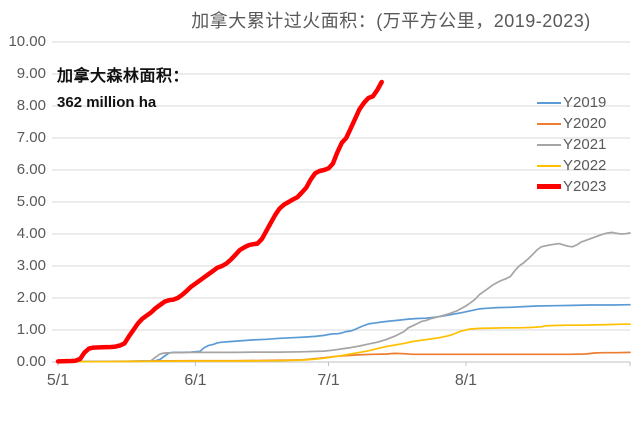 The image size is (636, 424). I want to click on x-axis-tick-label: 6/1, so click(195, 380).